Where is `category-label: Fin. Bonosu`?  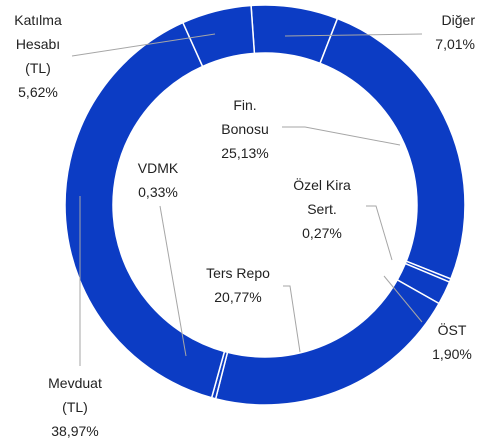 category-label: Fin. Bonosu is located at coordinates (245, 117).